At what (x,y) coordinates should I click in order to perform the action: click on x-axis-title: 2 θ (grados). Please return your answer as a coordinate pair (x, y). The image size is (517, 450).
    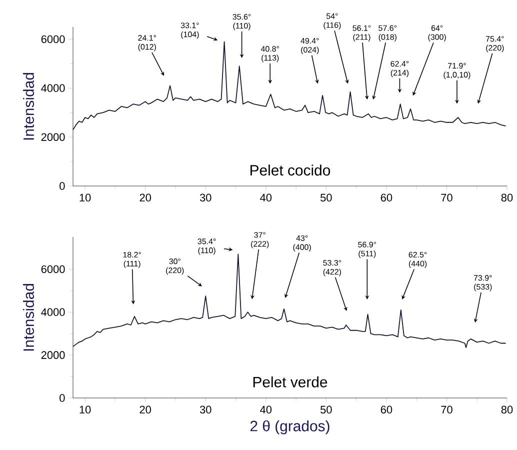
    Looking at the image, I should click on (290, 427).